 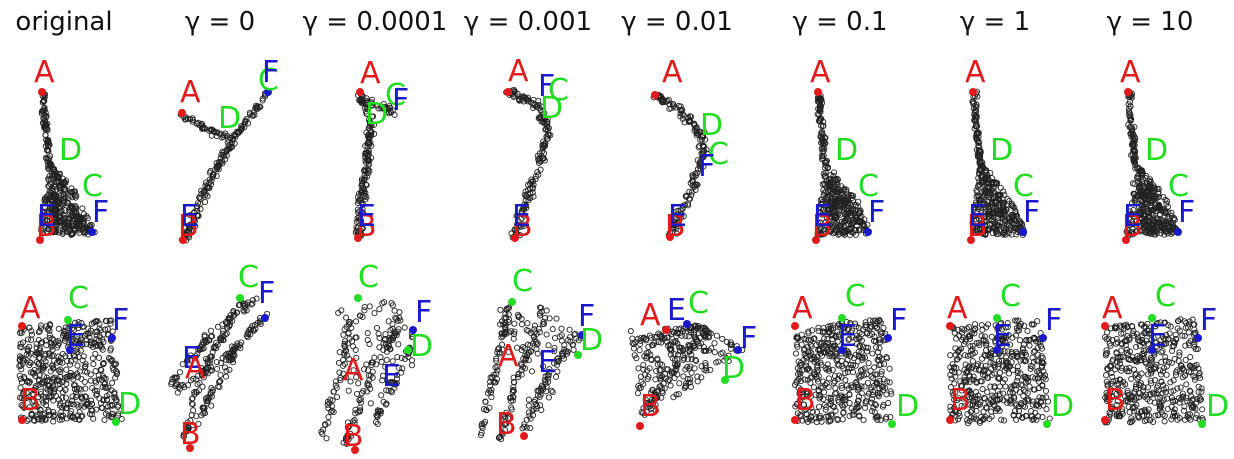 I want to click on landmark-dot-a, so click(x=655, y=95).